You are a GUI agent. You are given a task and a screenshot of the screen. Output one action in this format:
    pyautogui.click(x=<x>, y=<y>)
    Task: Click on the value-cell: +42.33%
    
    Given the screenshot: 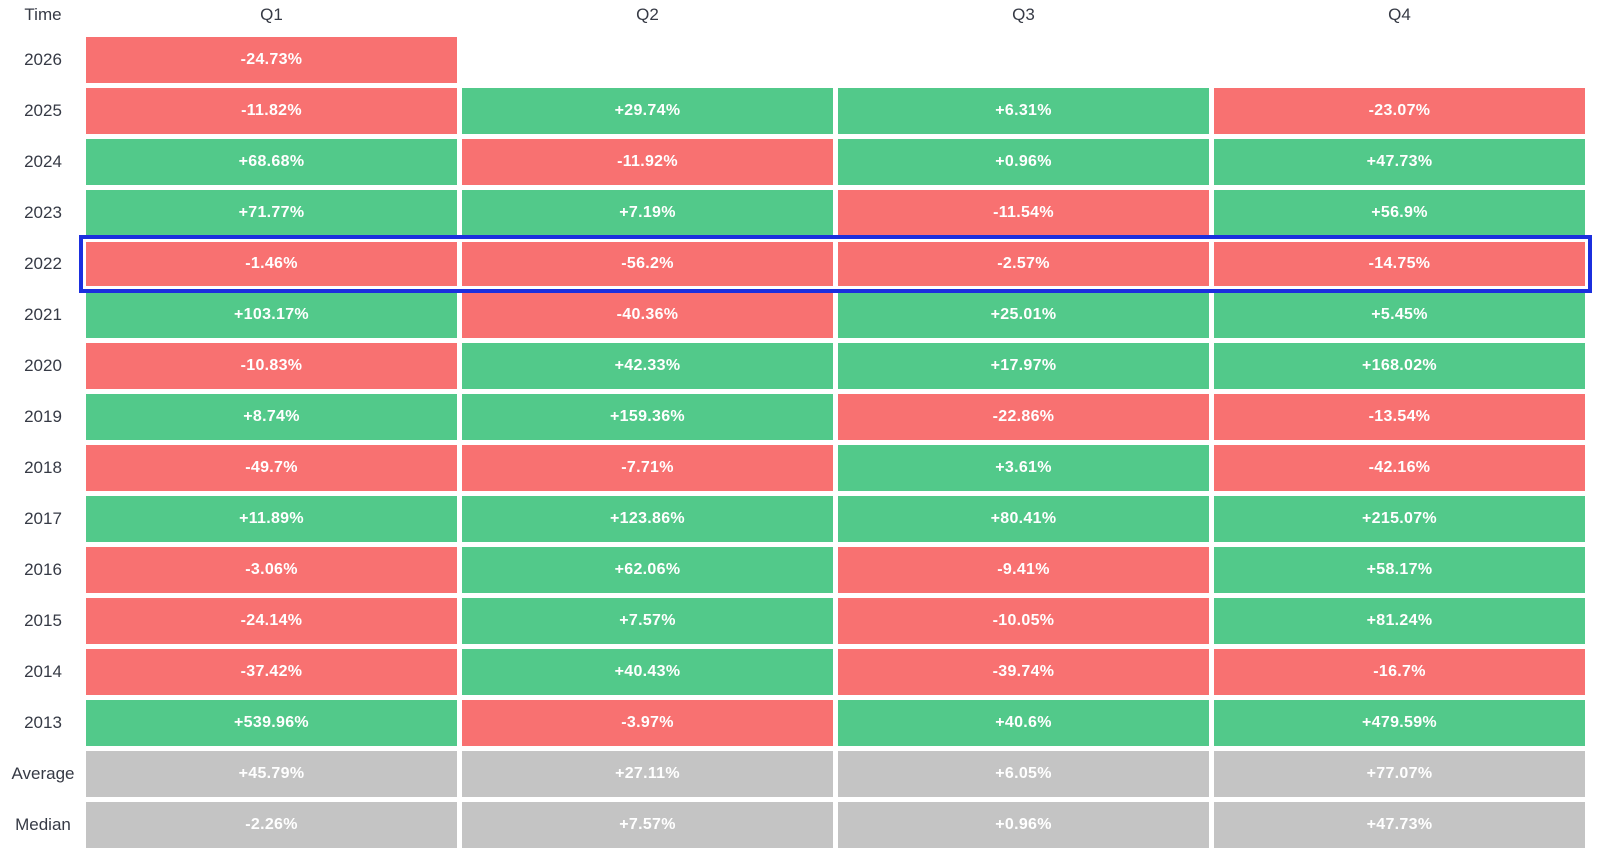 What is the action you would take?
    pyautogui.click(x=647, y=366)
    